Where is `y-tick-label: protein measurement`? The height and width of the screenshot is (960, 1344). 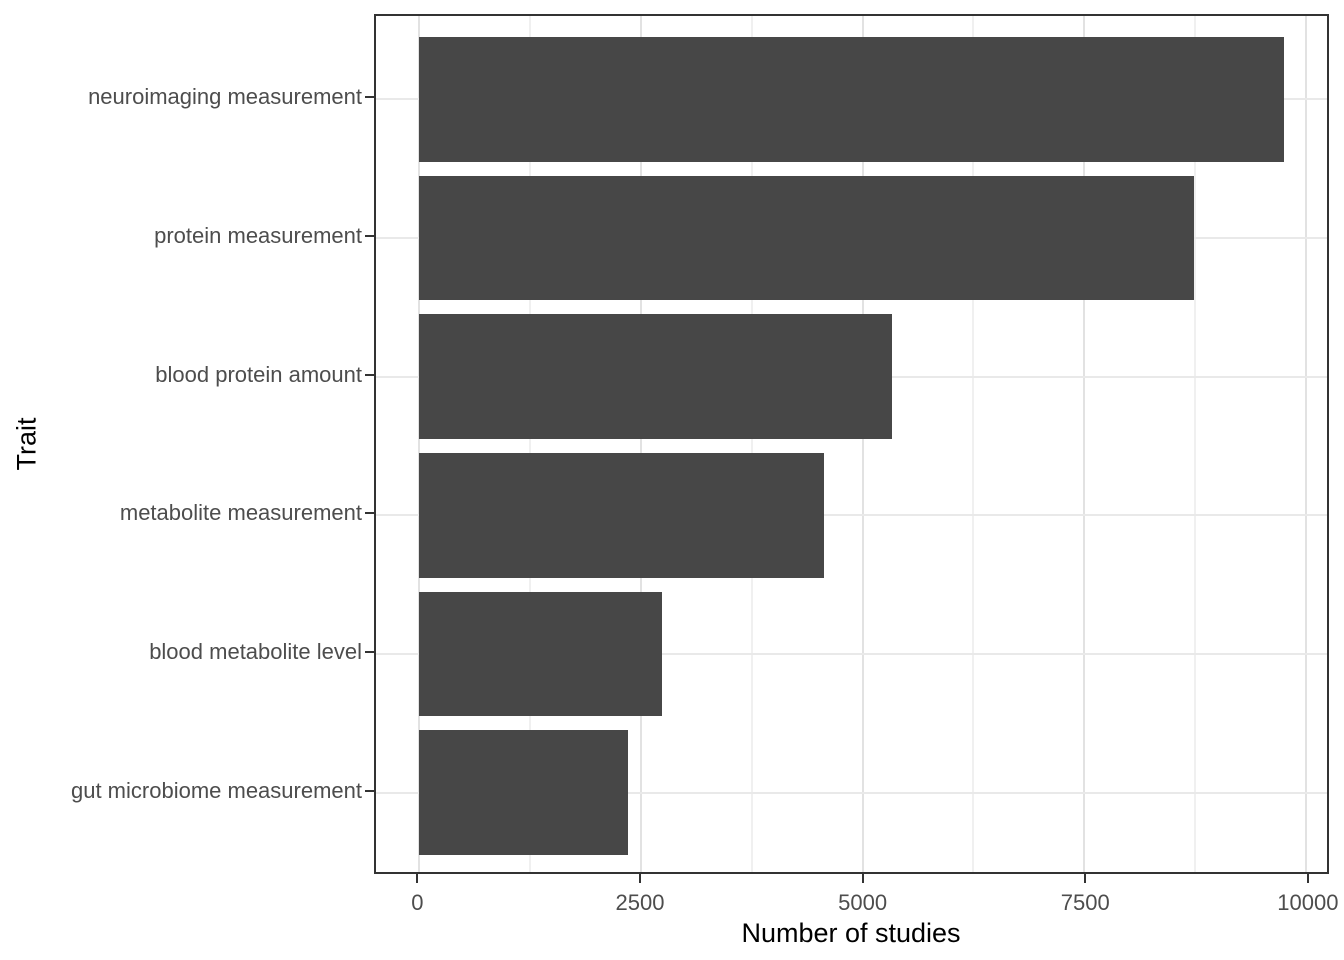
y-tick-label: protein measurement is located at coordinates (258, 235).